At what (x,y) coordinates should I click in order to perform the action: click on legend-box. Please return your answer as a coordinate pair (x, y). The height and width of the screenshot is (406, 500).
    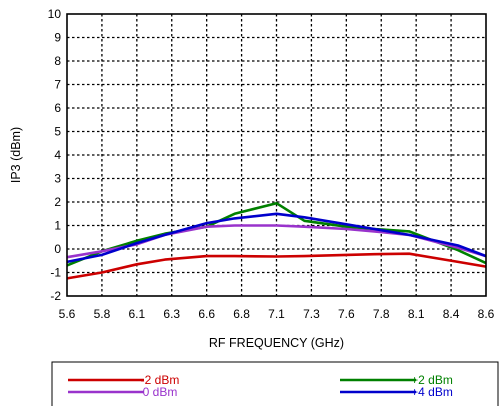
    Looking at the image, I should click on (275, 383).